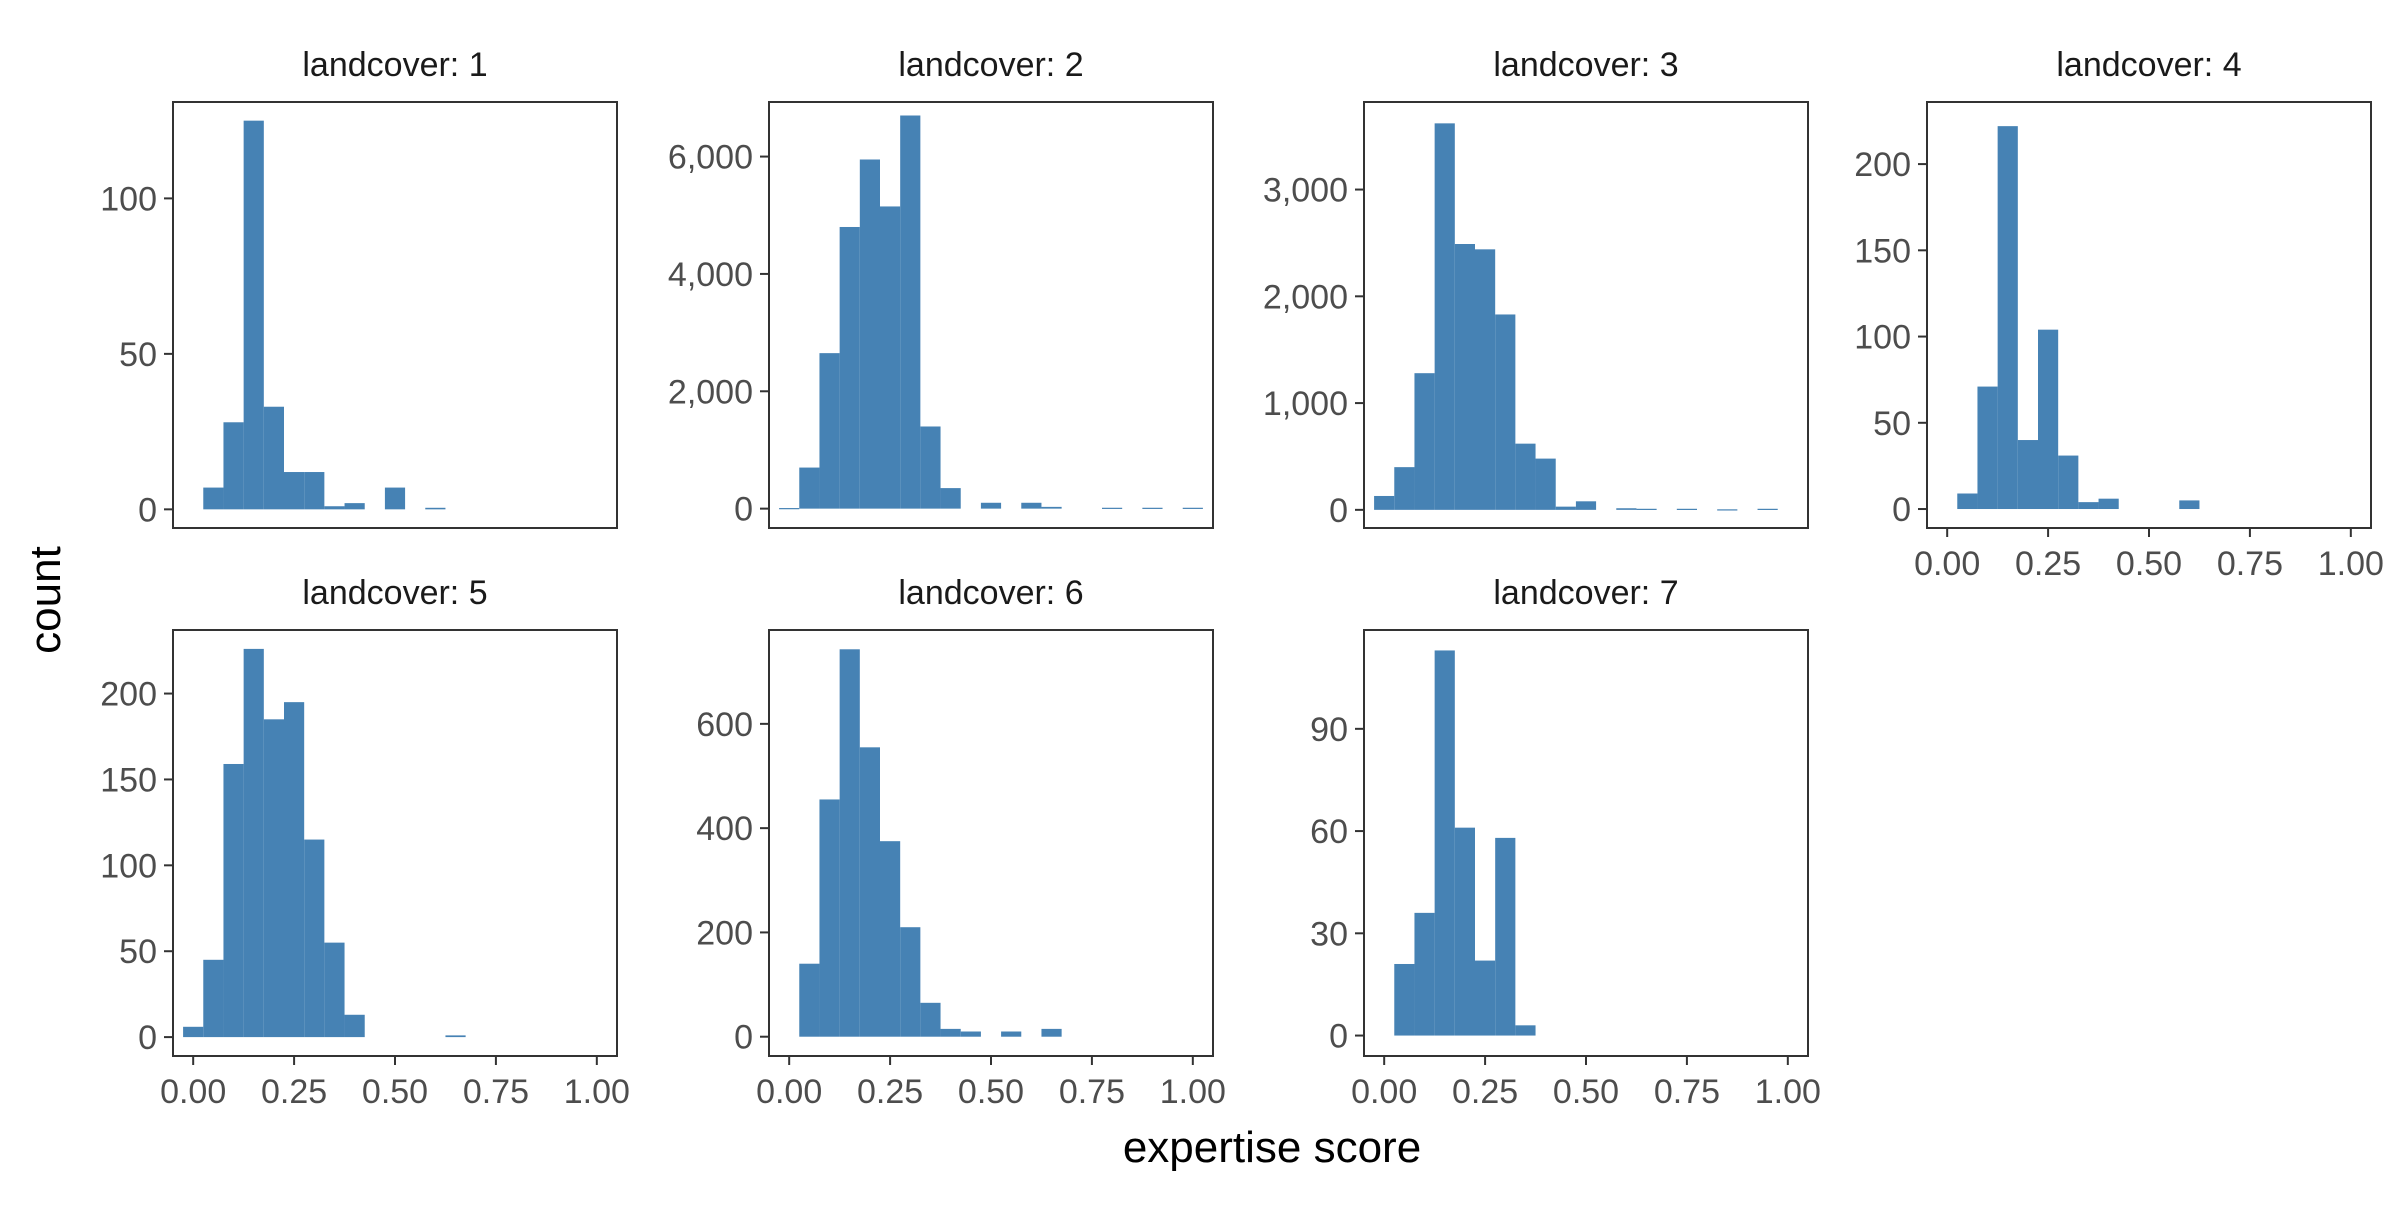 The image size is (2400, 1205). Describe the element at coordinates (1565, 842) in the screenshot. I see `facet-panel-7: landcover: 7 0 30 60 90 0.00 0.25 0.50 0.75 1.00` at that location.